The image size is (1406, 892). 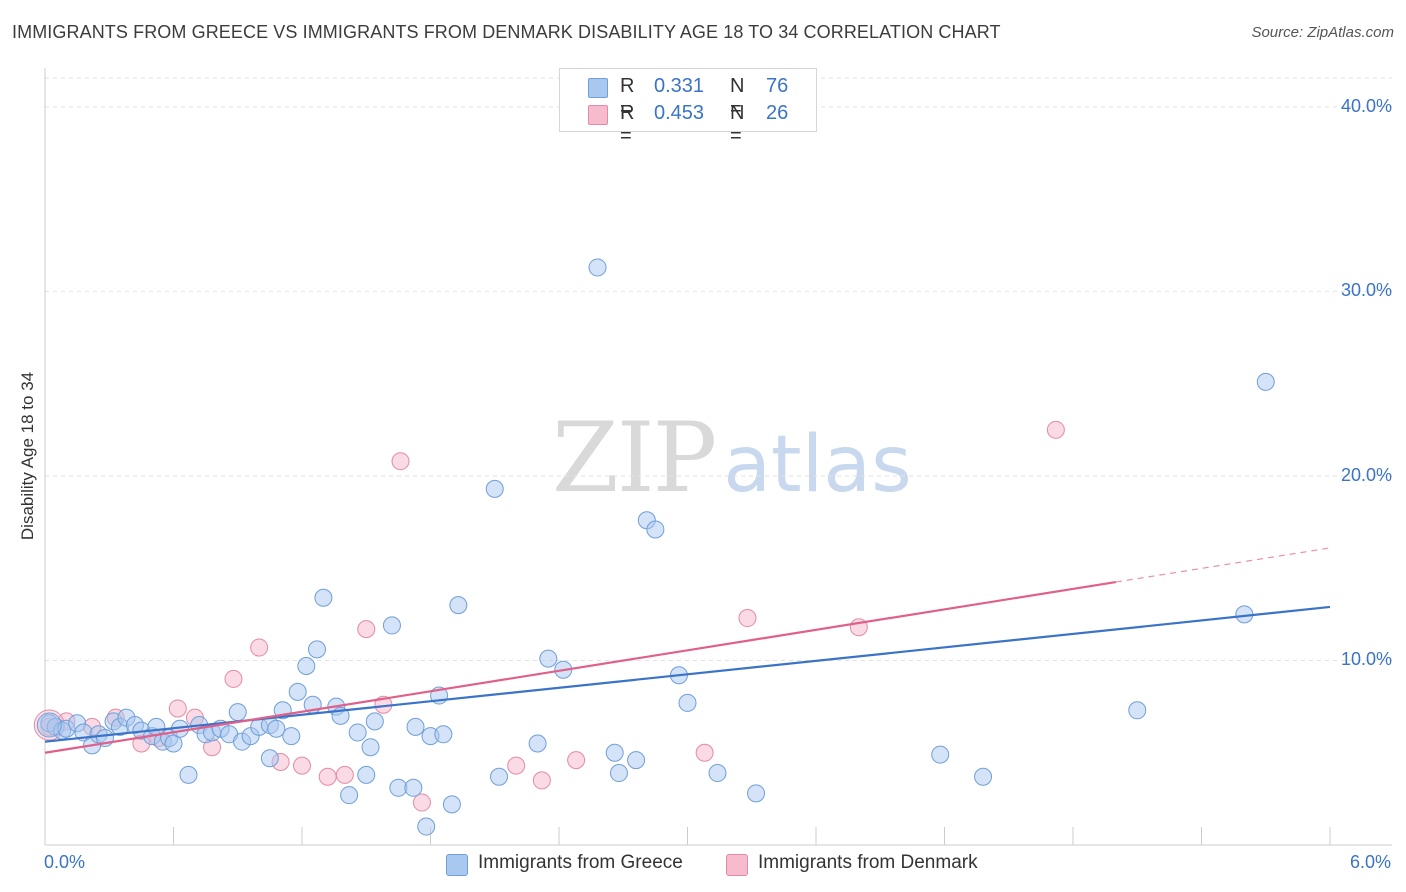 I want to click on r-value: 0.453, so click(x=679, y=113).